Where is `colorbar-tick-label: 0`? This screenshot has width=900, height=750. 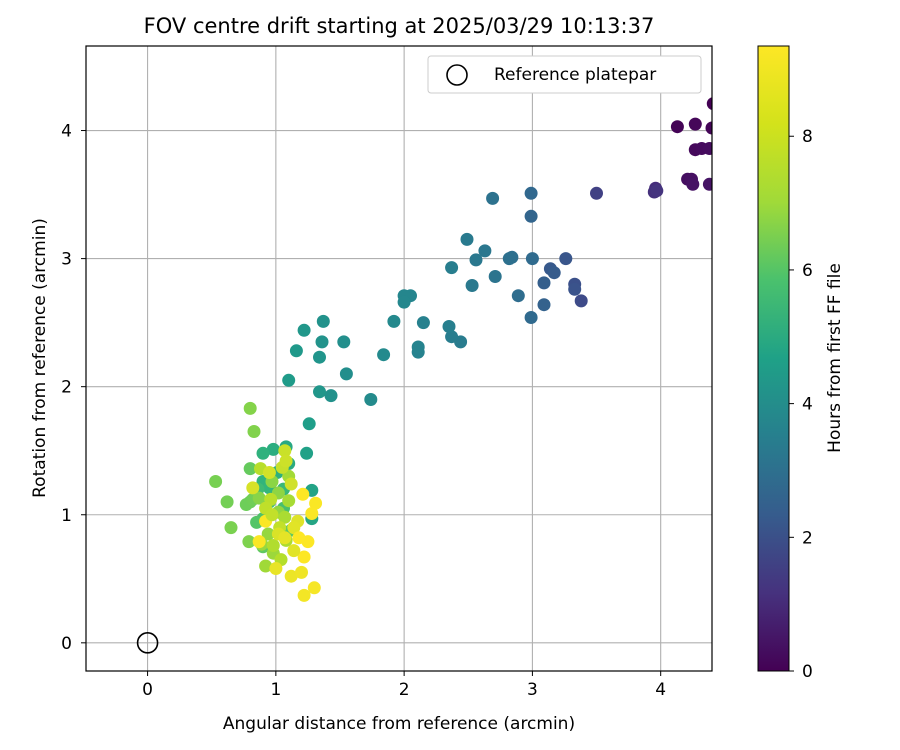
colorbar-tick-label: 0 is located at coordinates (807, 672).